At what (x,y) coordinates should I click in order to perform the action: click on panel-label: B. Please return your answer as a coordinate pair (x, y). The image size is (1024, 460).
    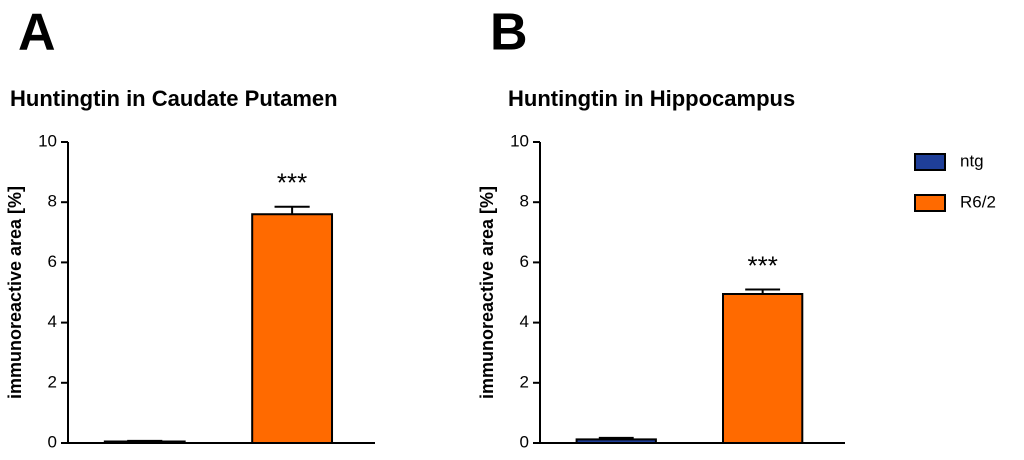
    Looking at the image, I should click on (509, 33).